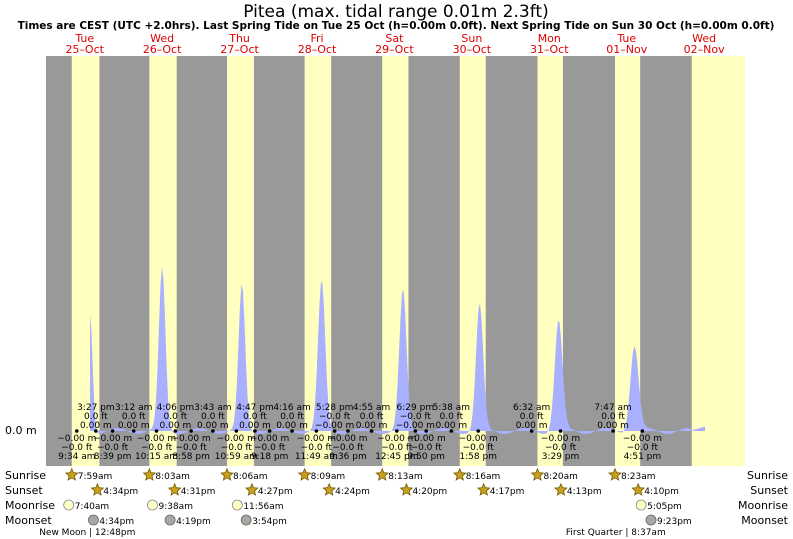 Image resolution: width=793 pixels, height=539 pixels. I want to click on day-name-label: Tue, so click(626, 38).